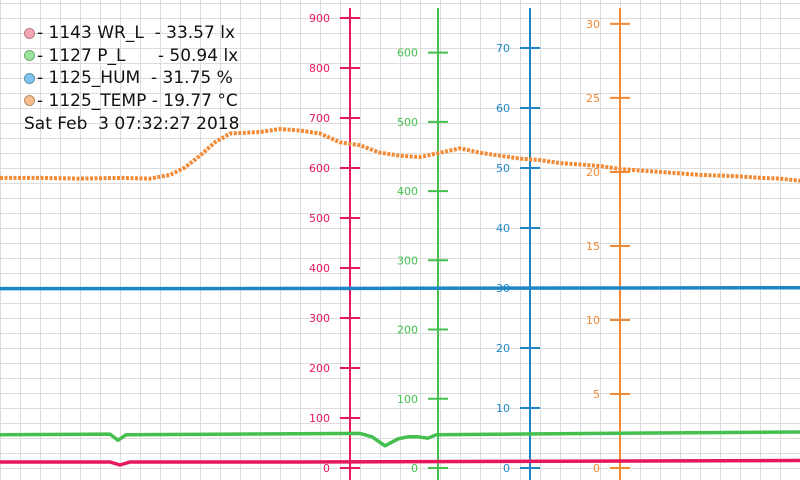 The image size is (800, 480). What do you see at coordinates (400, 439) in the screenshot?
I see `p_l-series-line` at bounding box center [400, 439].